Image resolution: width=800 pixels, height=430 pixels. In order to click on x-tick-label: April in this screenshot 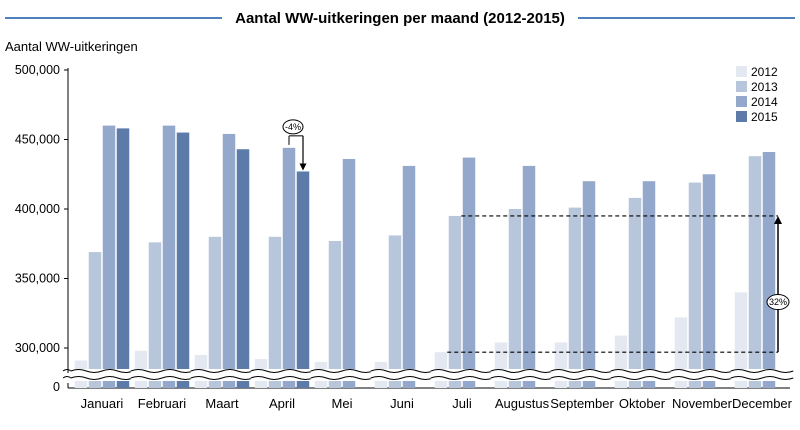, I will do `click(282, 403)`.